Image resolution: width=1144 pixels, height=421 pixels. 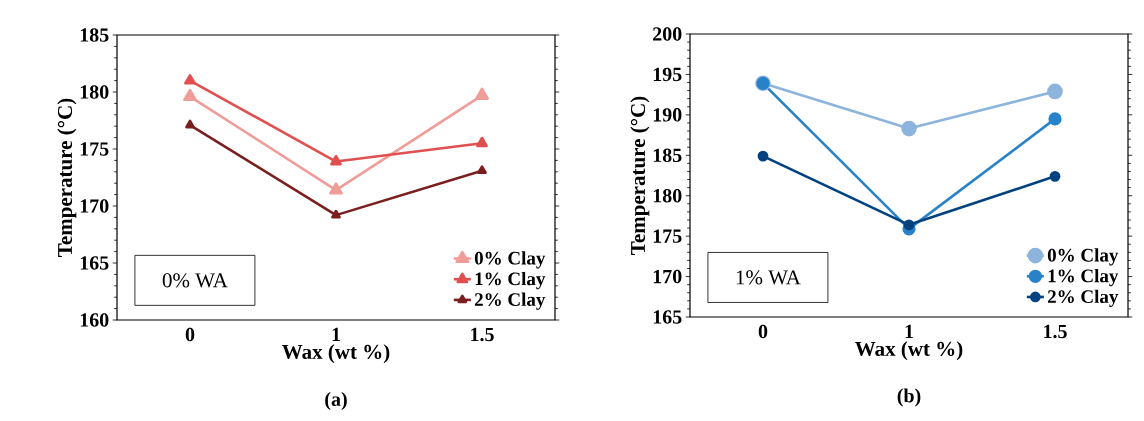 What do you see at coordinates (667, 74) in the screenshot?
I see `y-tick-label: 195` at bounding box center [667, 74].